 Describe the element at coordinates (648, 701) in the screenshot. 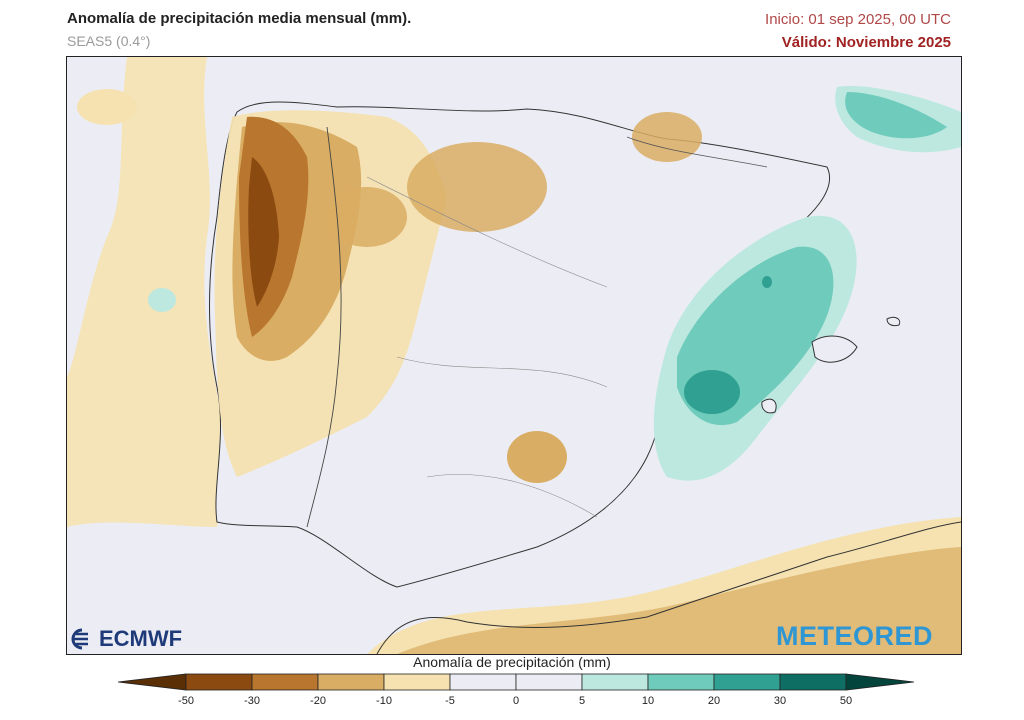

I see `colorbar-tick-label: 10` at that location.